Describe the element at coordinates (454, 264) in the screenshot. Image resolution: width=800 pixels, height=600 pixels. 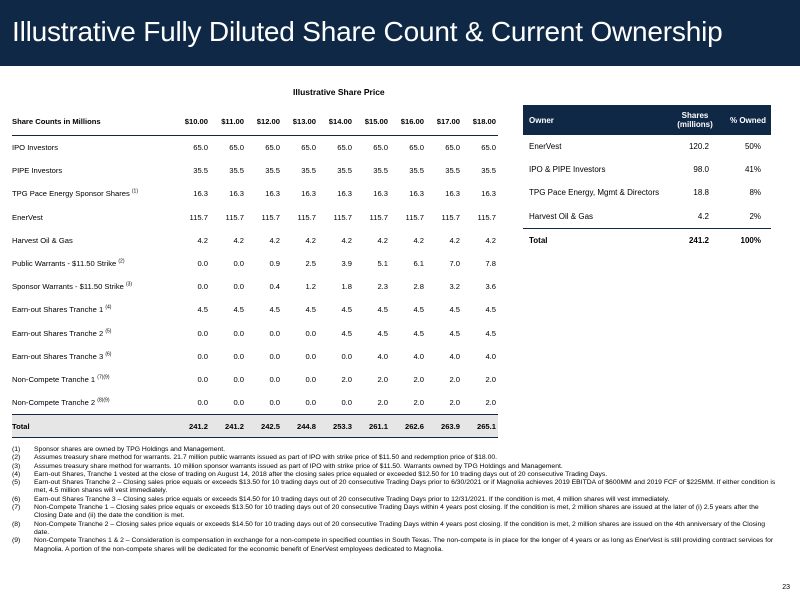
I see `share-value-cell: 7.0` at that location.